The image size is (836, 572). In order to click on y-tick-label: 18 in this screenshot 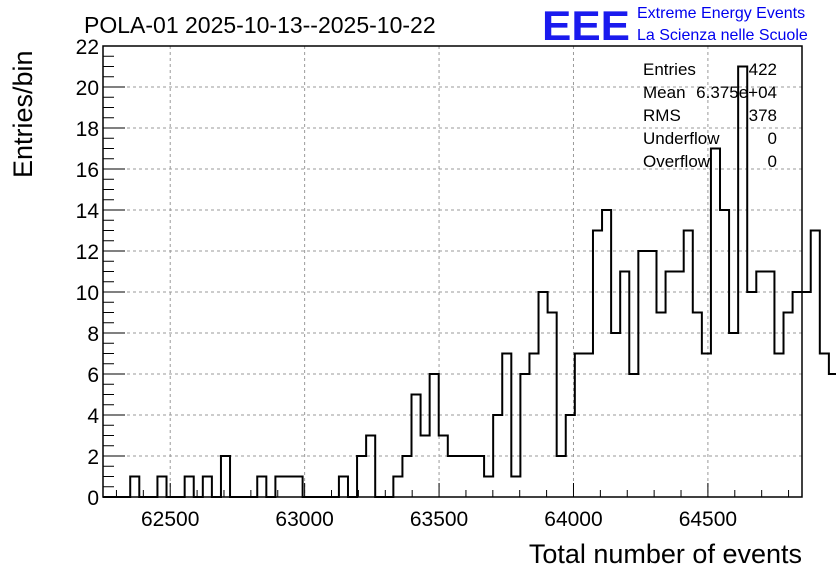, I will do `click(87, 129)`.